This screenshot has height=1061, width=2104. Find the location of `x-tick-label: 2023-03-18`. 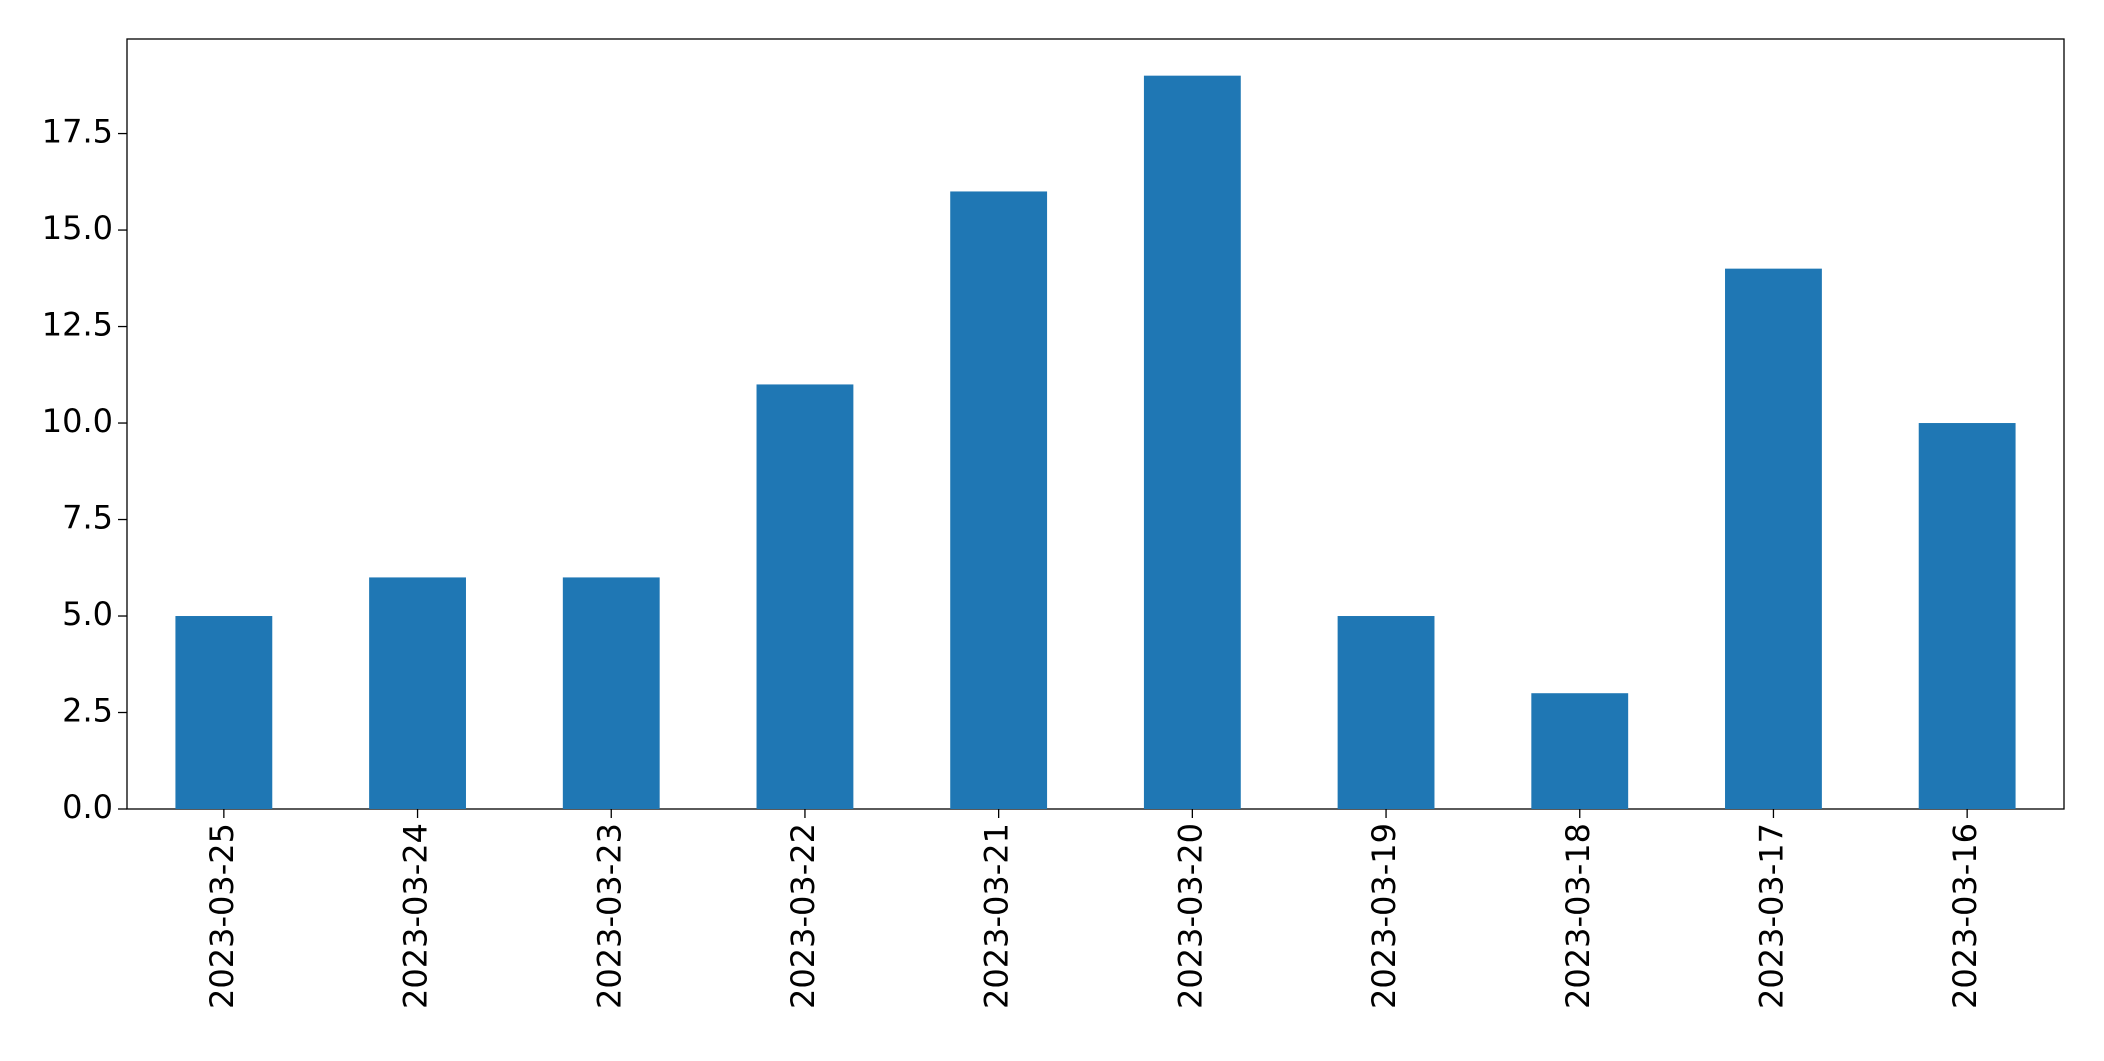

x-tick-label: 2023-03-18 is located at coordinates (1578, 916).